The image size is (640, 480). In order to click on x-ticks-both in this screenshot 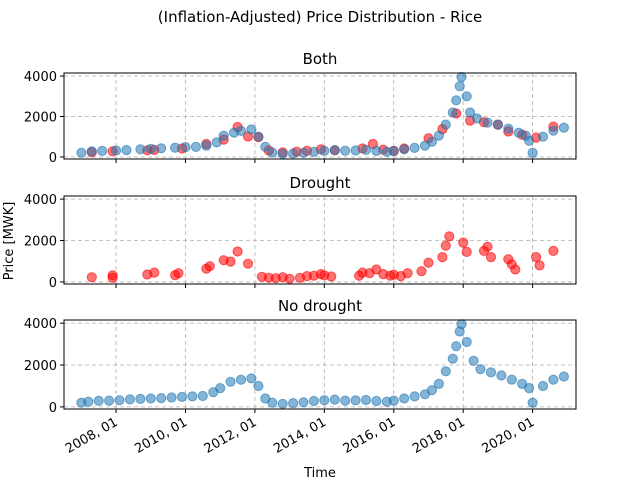, I will do `click(324, 161)`.